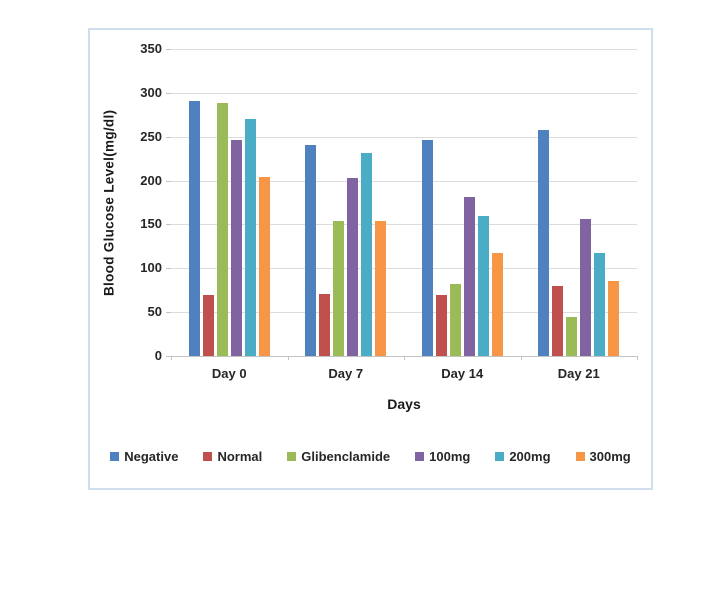  I want to click on legend-item-100mg: 100mg, so click(442, 456).